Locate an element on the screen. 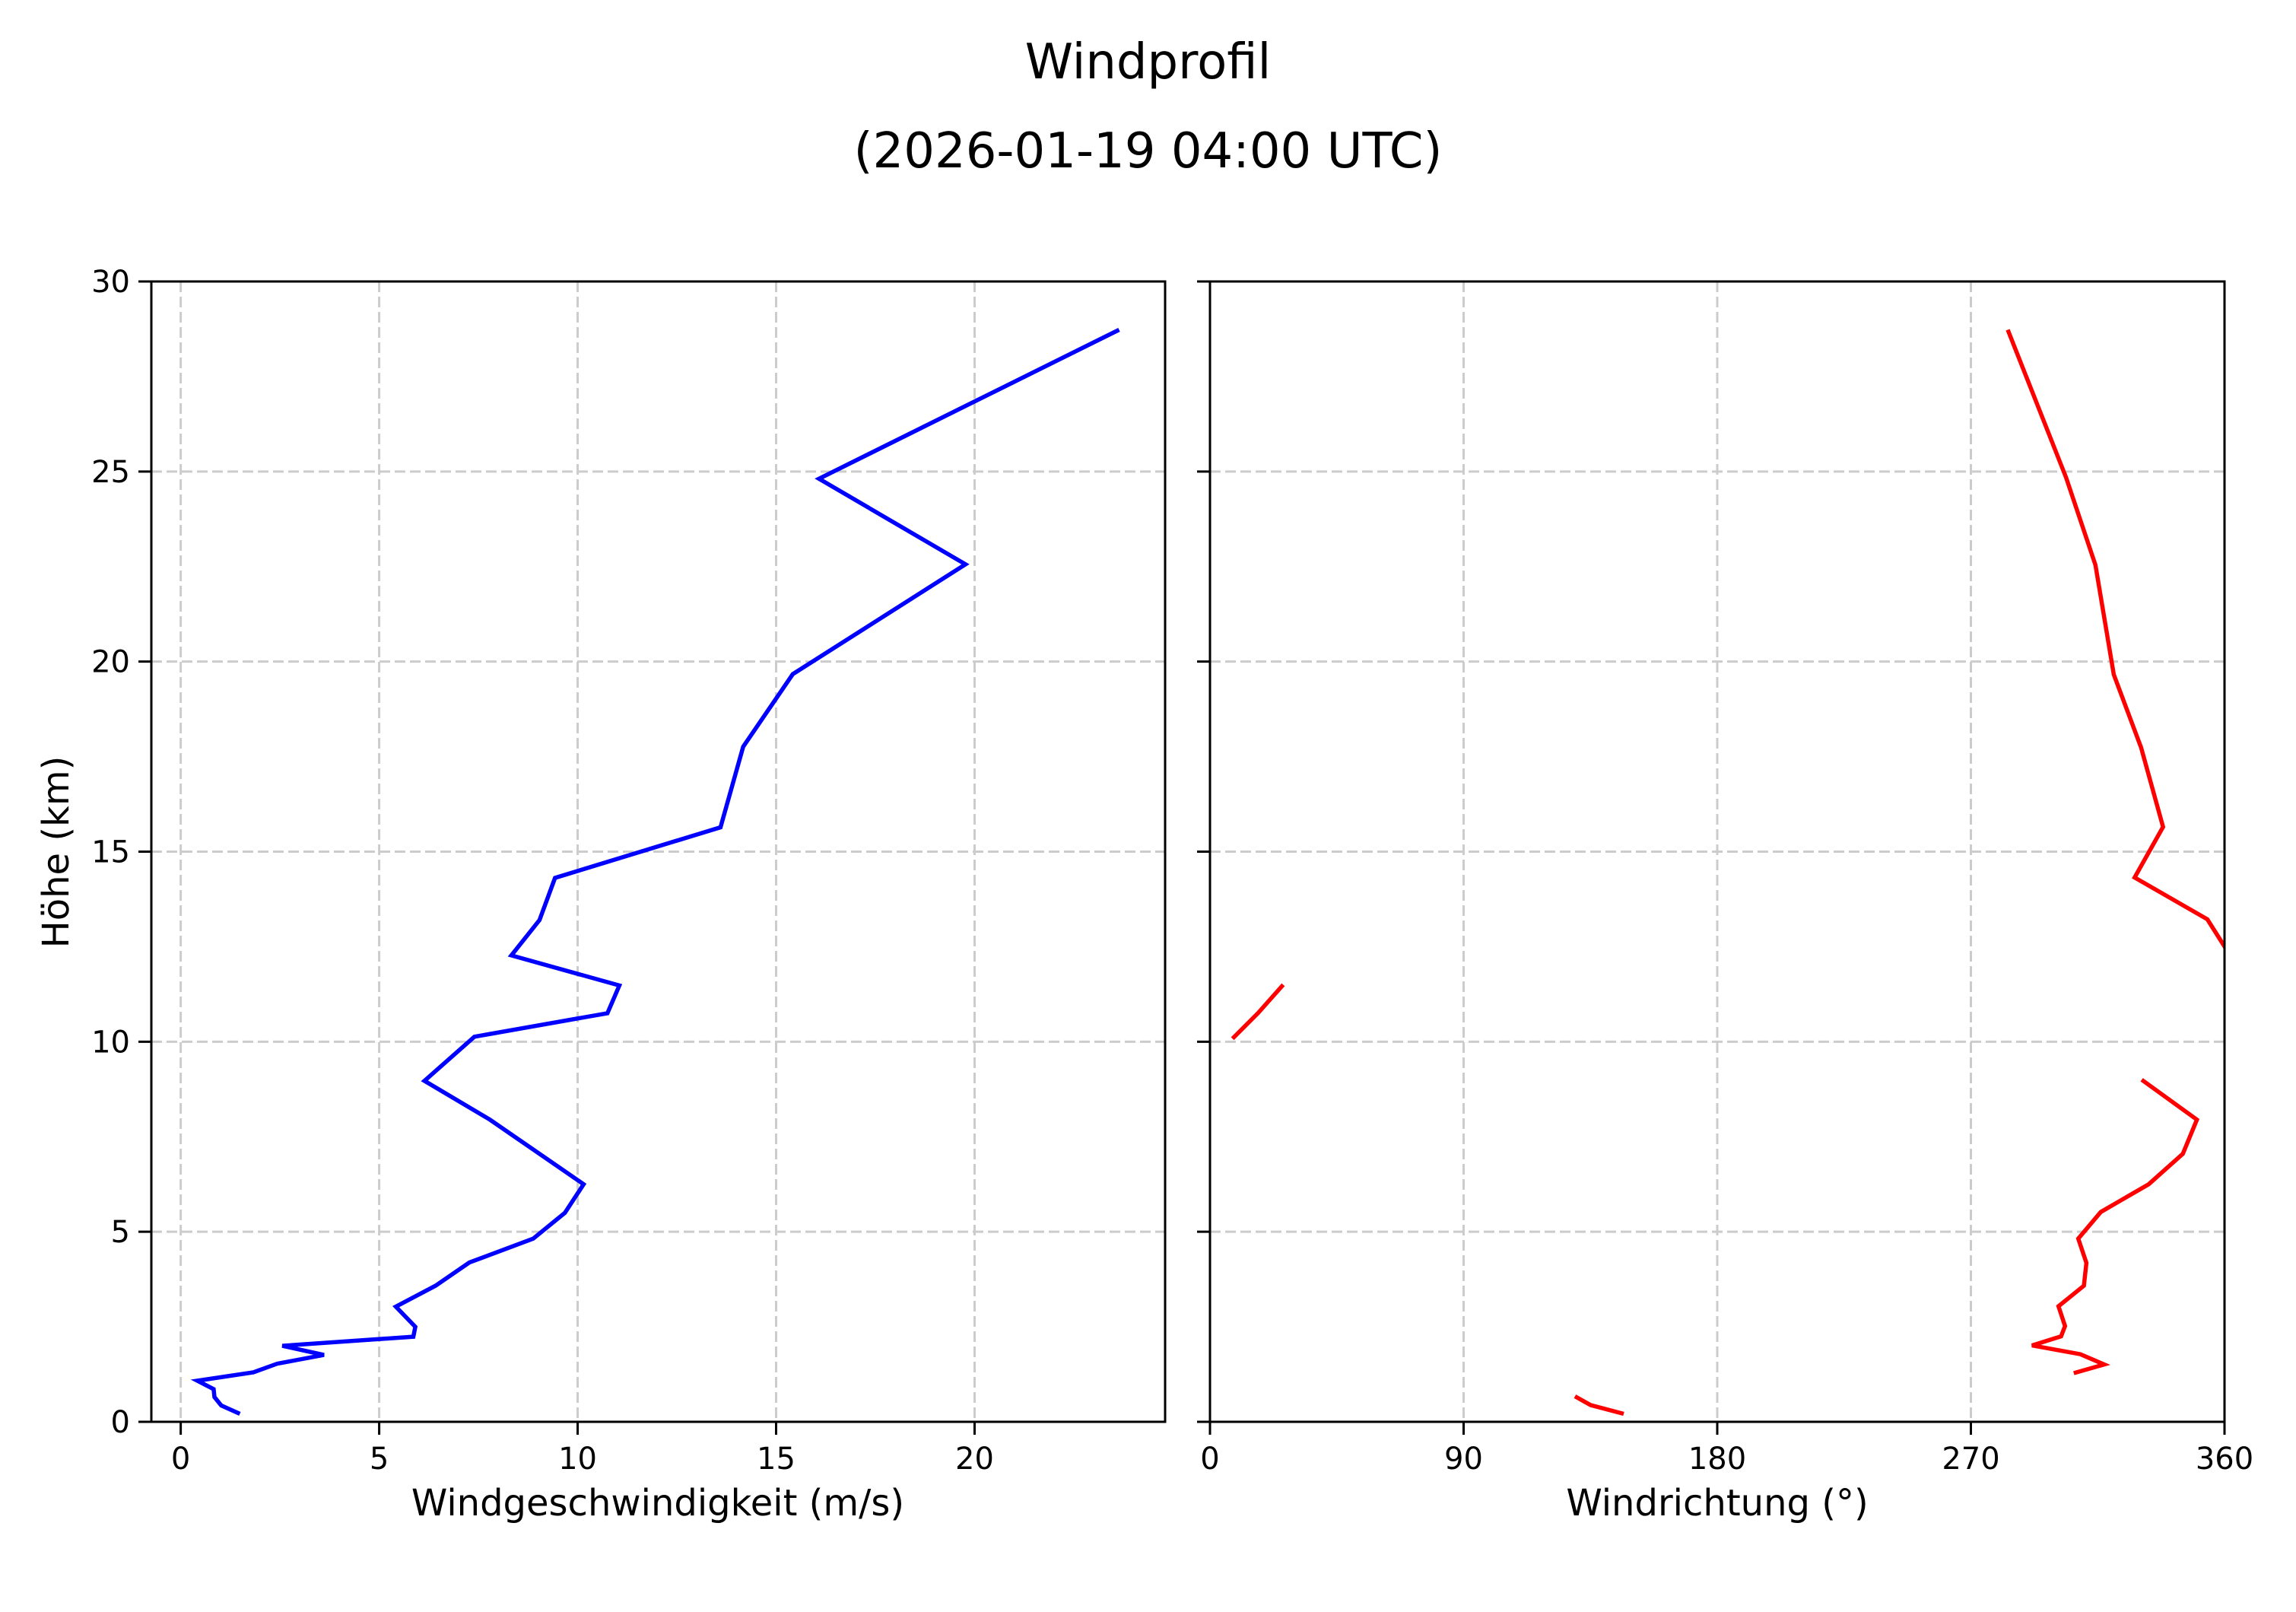 Image resolution: width=2296 pixels, height=1612 pixels. x-tick-label: 5 is located at coordinates (380, 1459).